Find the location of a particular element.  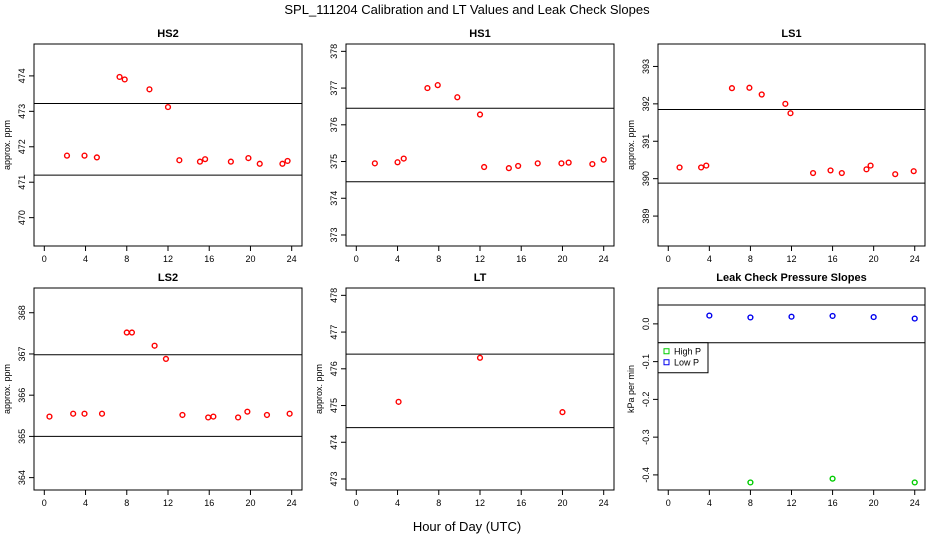

legend-label: High P is located at coordinates (687, 352).